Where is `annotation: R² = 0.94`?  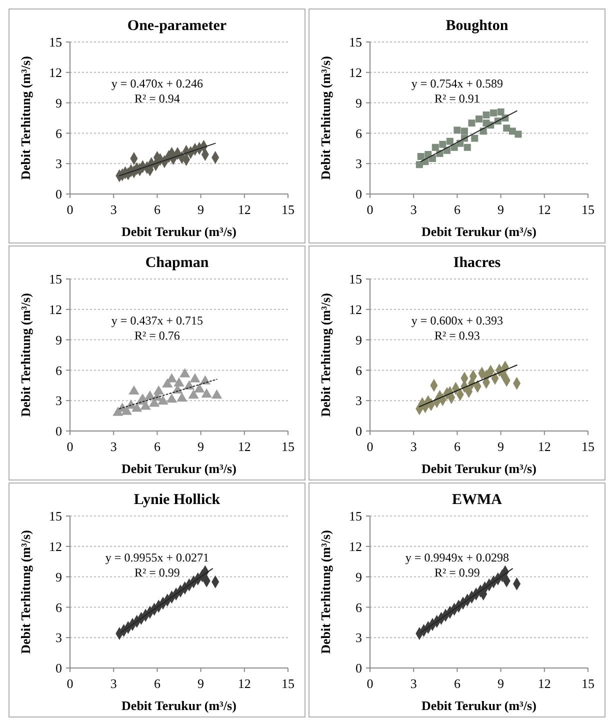 annotation: R² = 0.94 is located at coordinates (157, 99).